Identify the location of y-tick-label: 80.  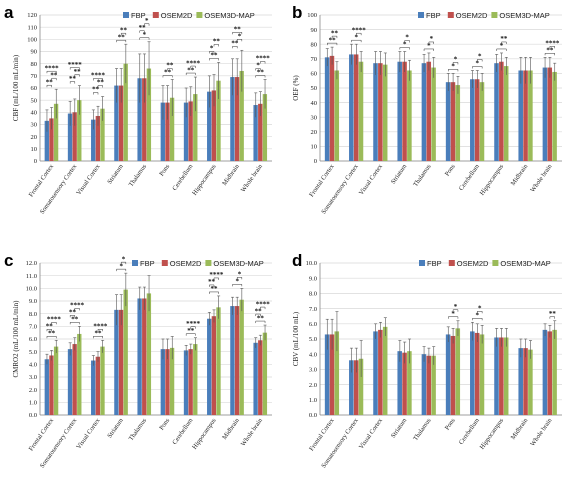
(314, 44).